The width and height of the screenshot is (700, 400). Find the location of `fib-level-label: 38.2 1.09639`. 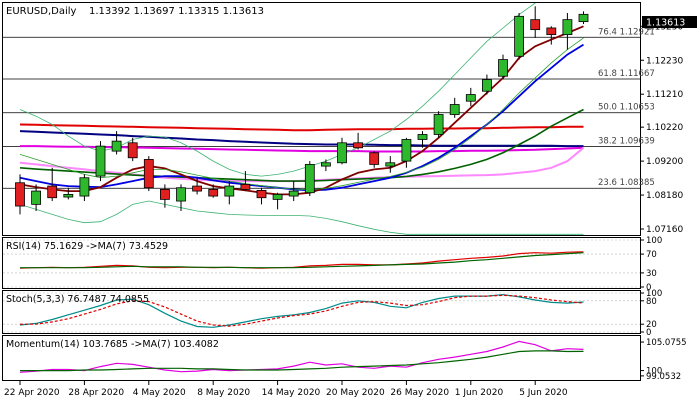

fib-level-label: 38.2 1.09639 is located at coordinates (626, 141).